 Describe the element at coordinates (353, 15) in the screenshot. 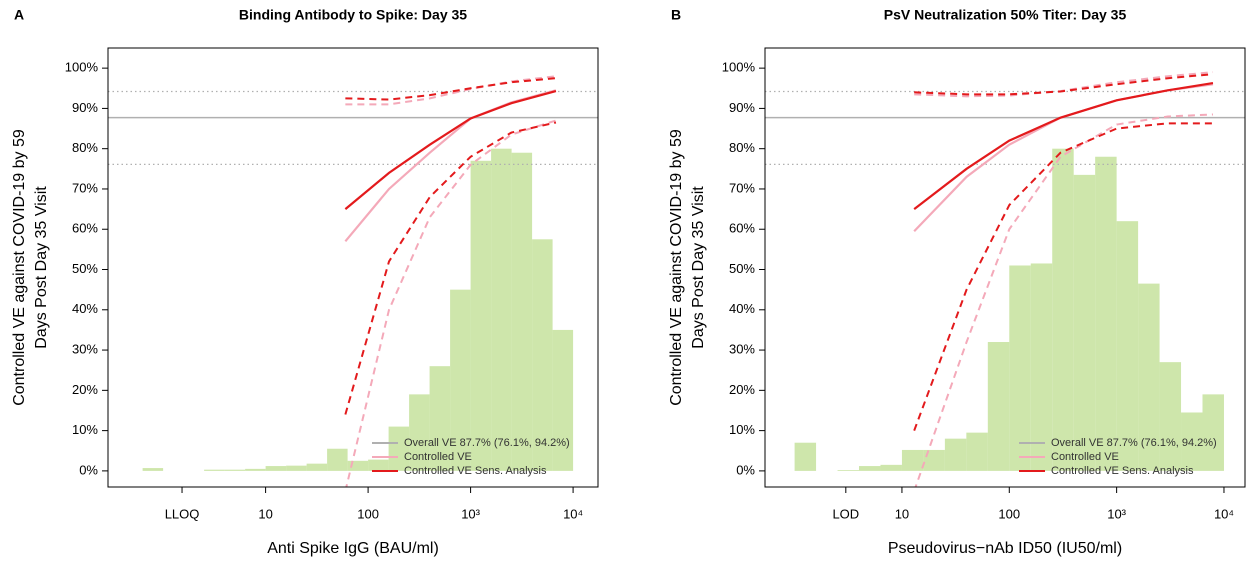

I see `chart-title: Binding Antibody to Spike: Day 35` at that location.